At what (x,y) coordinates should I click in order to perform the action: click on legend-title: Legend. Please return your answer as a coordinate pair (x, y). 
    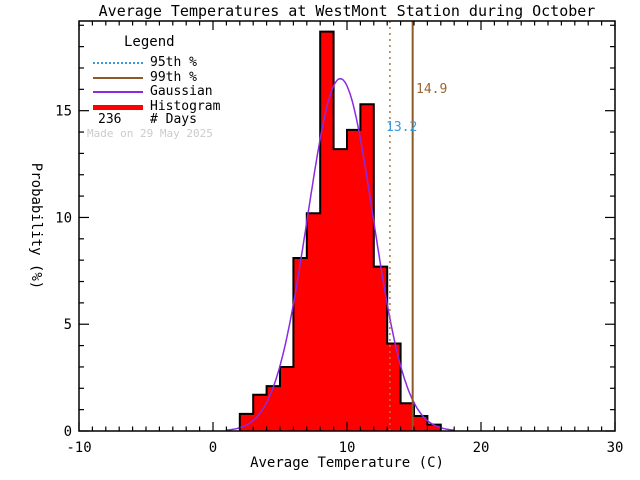
    Looking at the image, I should click on (149, 42).